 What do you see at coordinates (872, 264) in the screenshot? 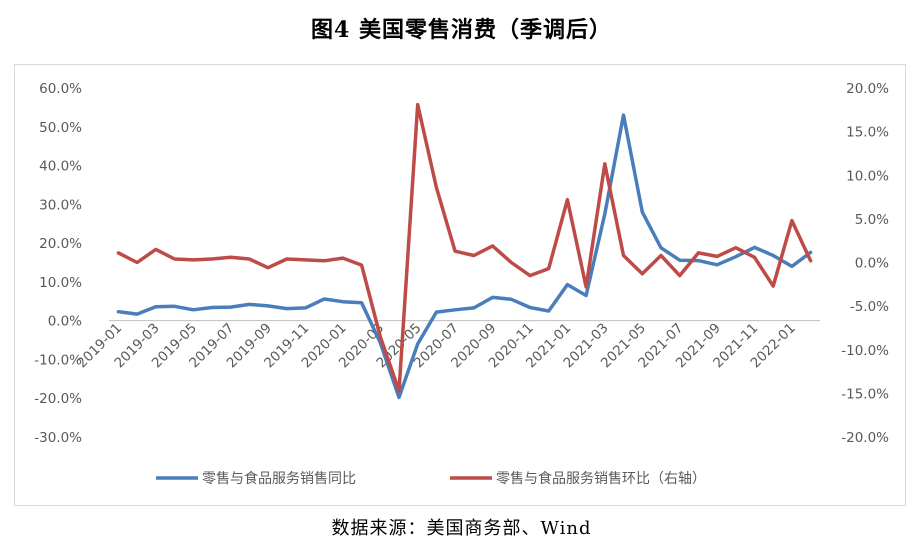
I see `right-tick-label: 0.0%` at bounding box center [872, 264].